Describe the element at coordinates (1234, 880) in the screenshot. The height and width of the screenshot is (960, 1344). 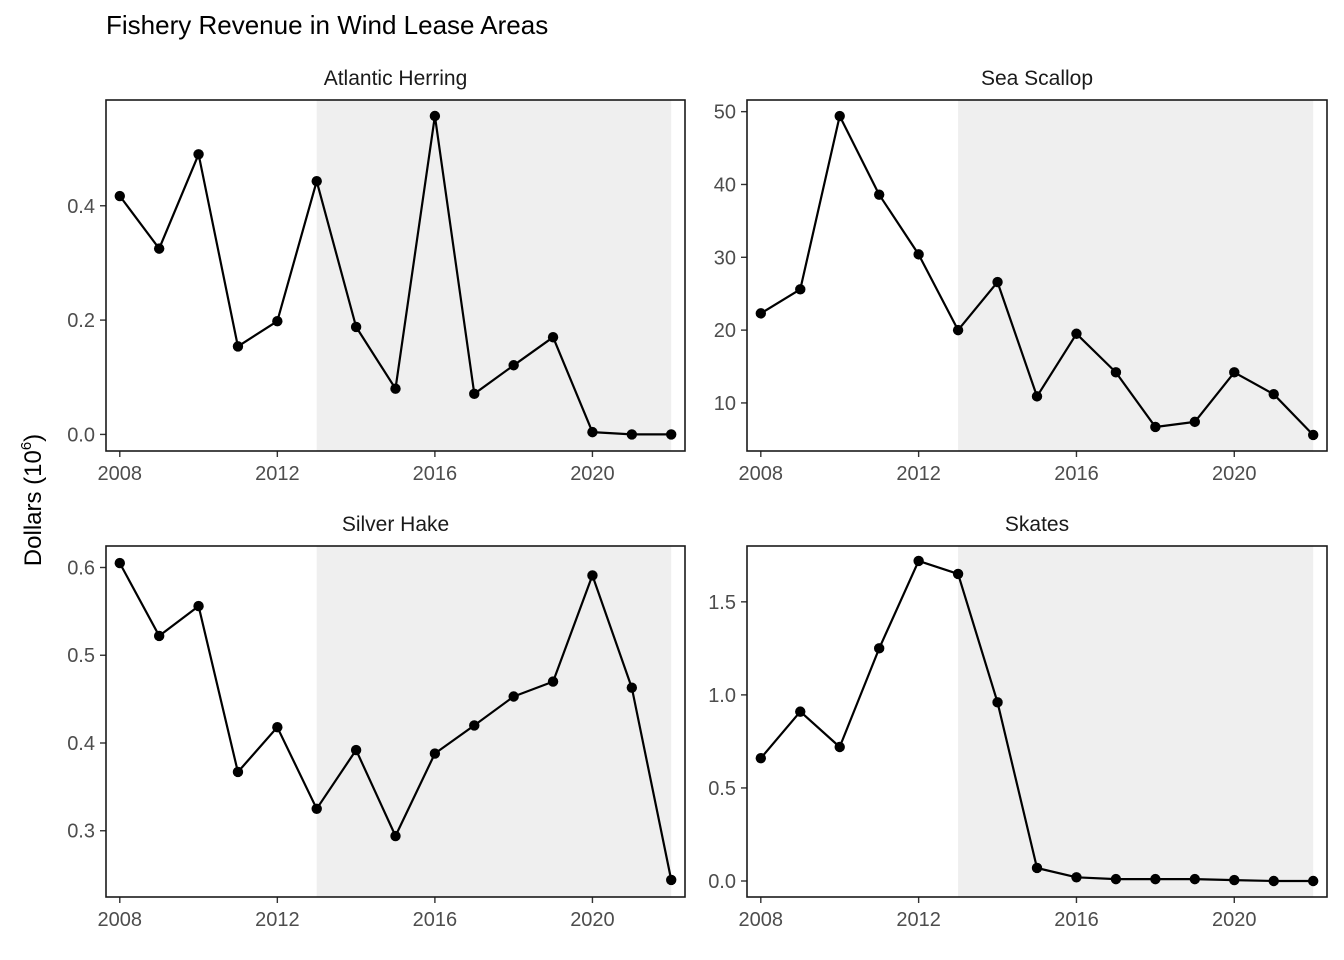
I see `data-point-skates-2020` at that location.